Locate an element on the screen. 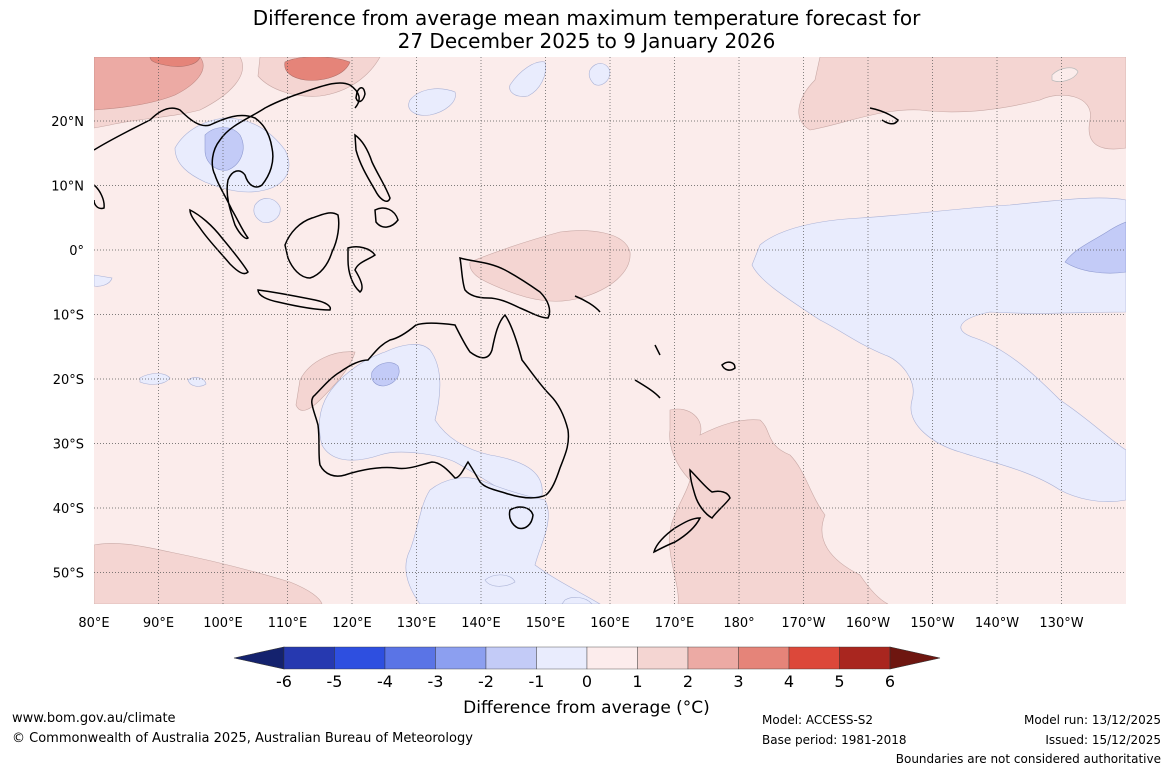 This screenshot has width=1173, height=770. colorbar-ticks: -6 -5 -4 -3 -2 -1 0 1 2 3 4 5 6 is located at coordinates (585, 681).